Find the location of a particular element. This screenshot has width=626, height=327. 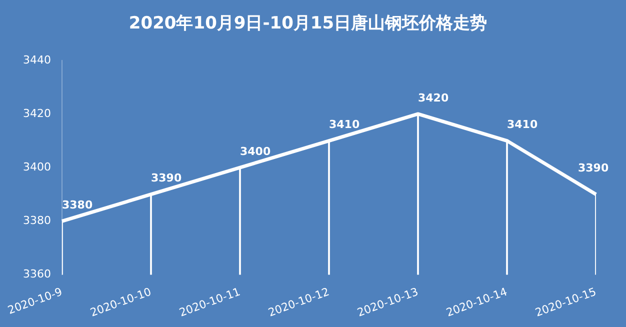

y-tick-label: 3420 is located at coordinates (36, 113).